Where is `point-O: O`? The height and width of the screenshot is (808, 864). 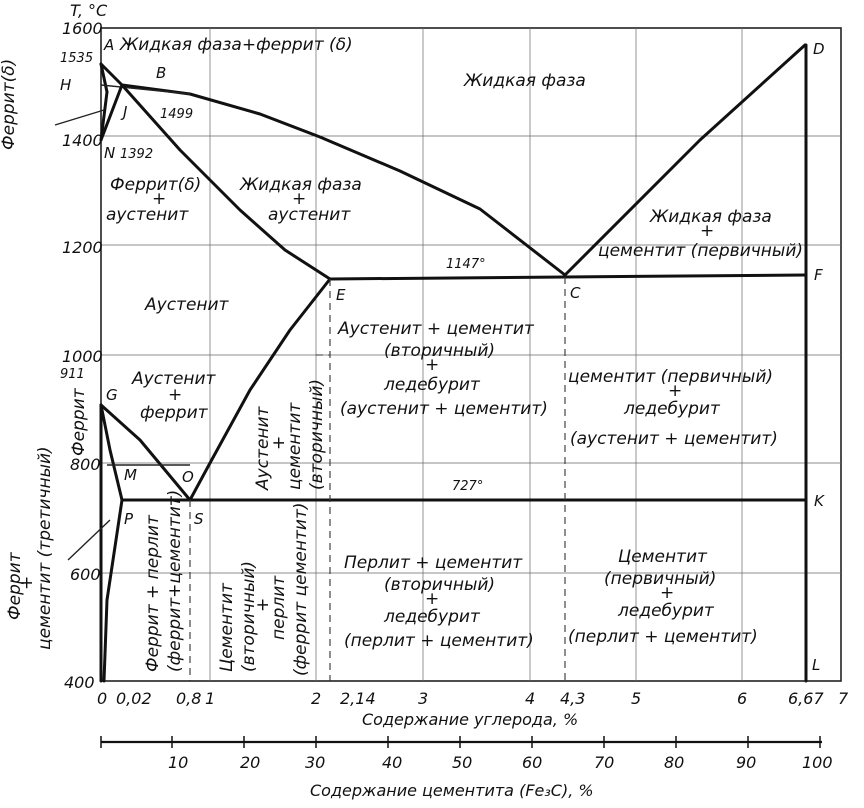 point-O: O is located at coordinates (188, 477).